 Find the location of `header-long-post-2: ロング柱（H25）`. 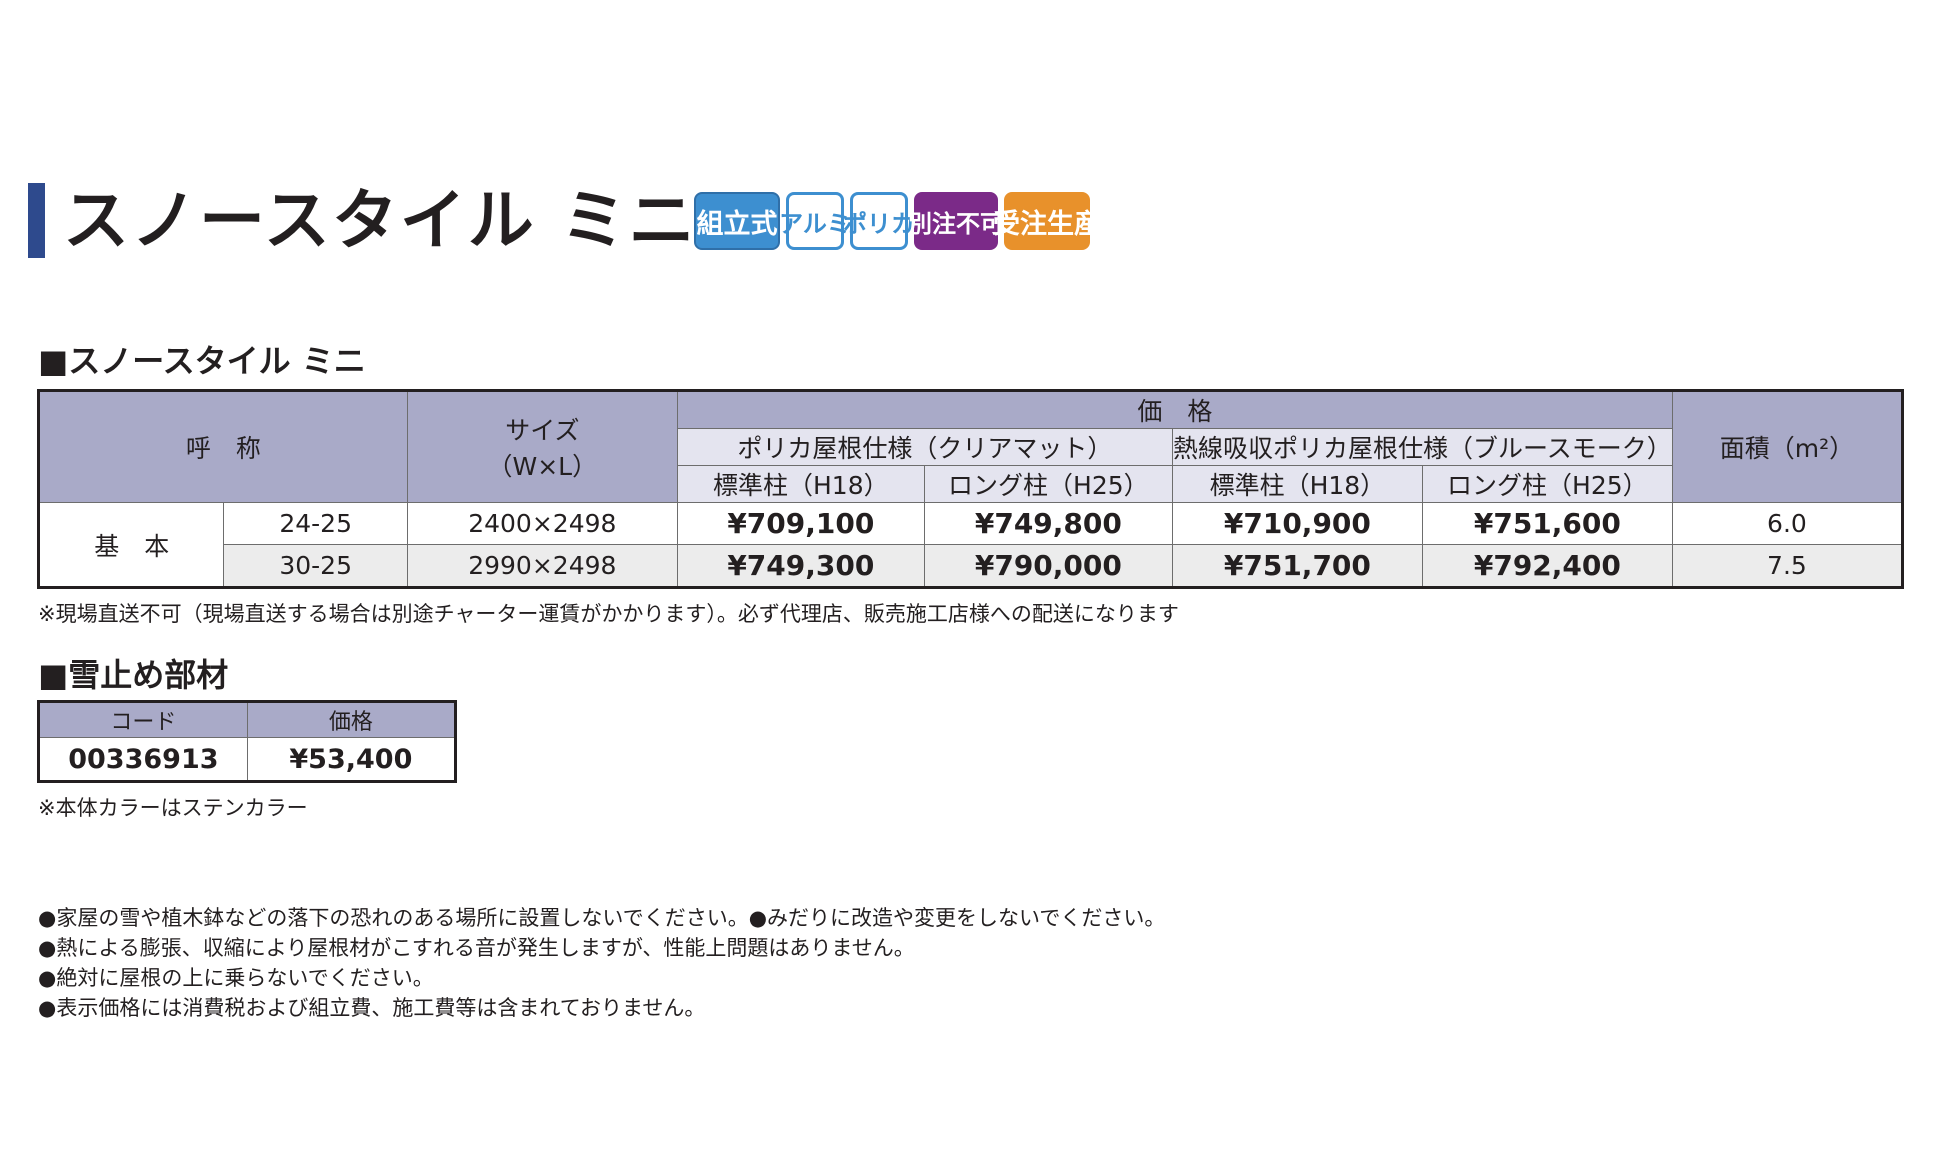

header-long-post-2: ロング柱（H25） is located at coordinates (1547, 484).